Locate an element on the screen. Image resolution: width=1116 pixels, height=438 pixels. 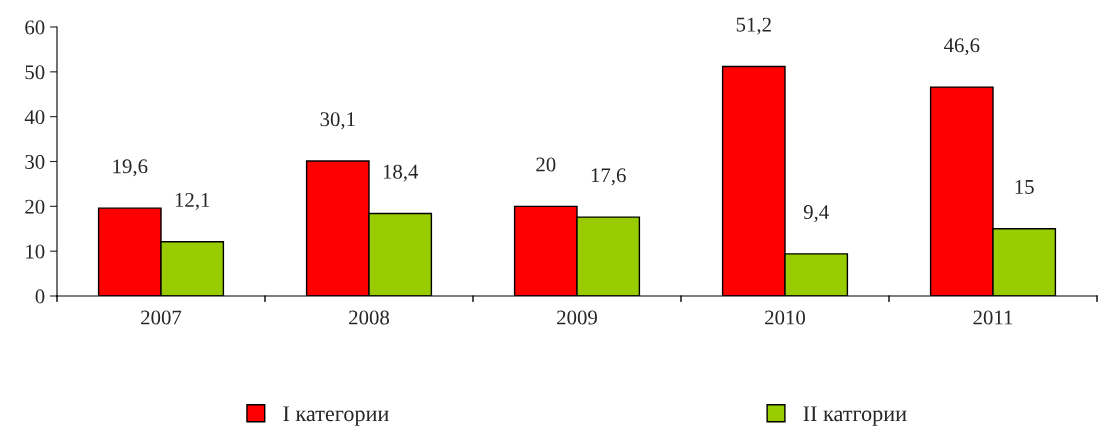
x-tick-label: 2009 is located at coordinates (577, 317).